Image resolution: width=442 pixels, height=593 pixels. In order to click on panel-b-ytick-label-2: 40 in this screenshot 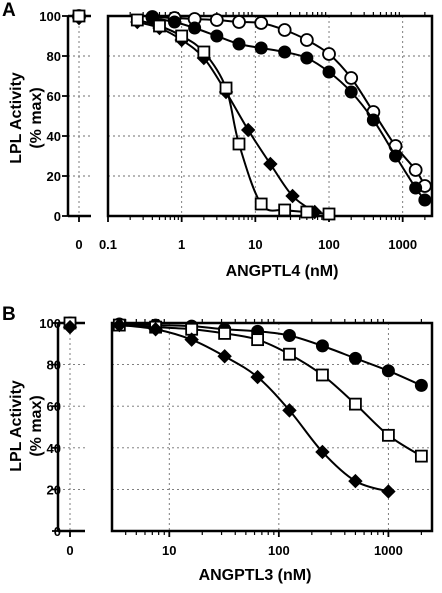, I will do `click(54, 448)`.